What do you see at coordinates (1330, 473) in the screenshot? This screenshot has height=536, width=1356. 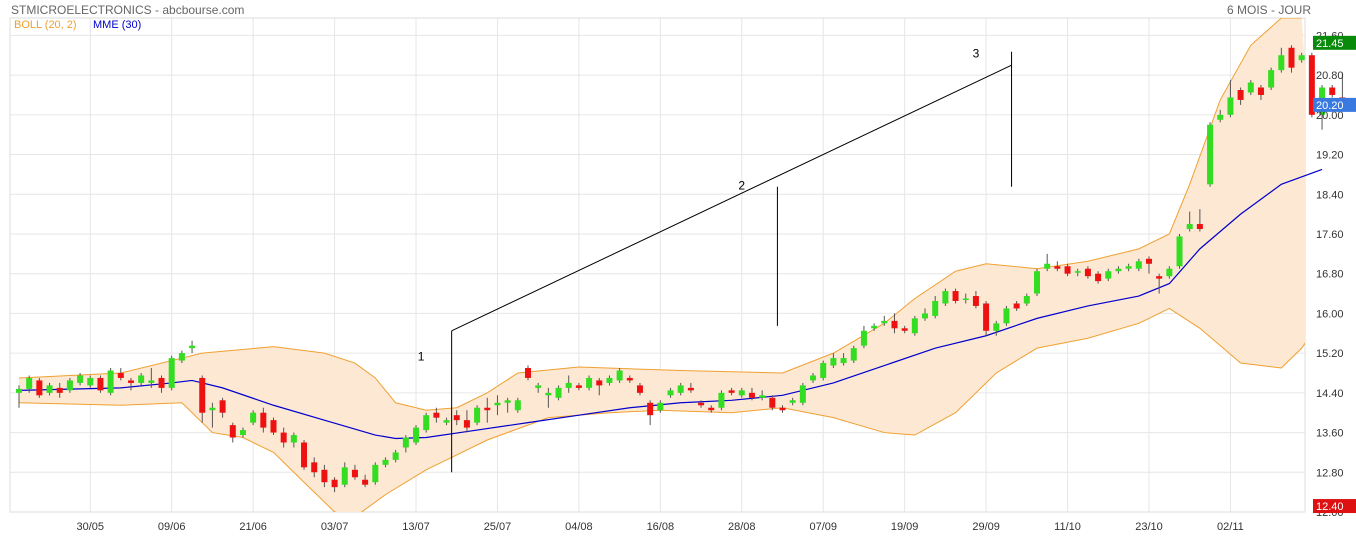 I see `y-tick-label: 12.80` at bounding box center [1330, 473].